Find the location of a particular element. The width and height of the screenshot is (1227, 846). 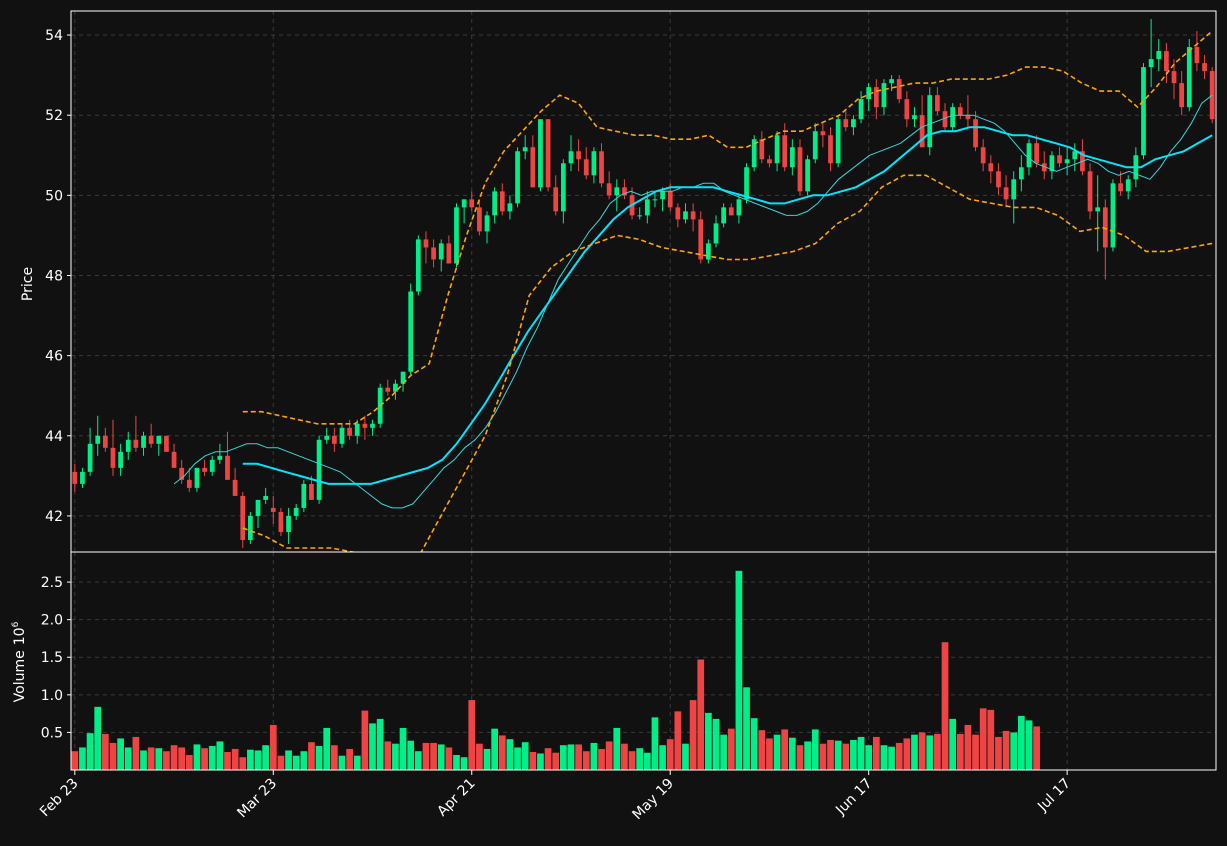

price-tick-label: 50 is located at coordinates (54, 196).